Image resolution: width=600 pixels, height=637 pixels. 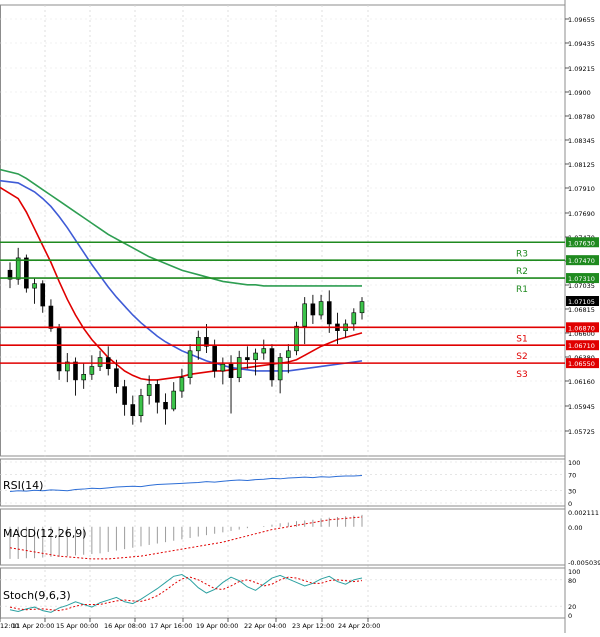 I want to click on current-price-tag, so click(x=582, y=301).